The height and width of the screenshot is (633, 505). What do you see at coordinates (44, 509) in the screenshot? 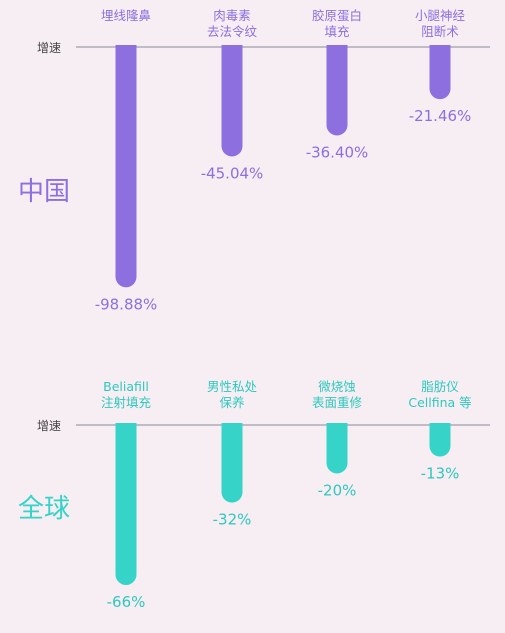
I see `region-label: 全球` at bounding box center [44, 509].